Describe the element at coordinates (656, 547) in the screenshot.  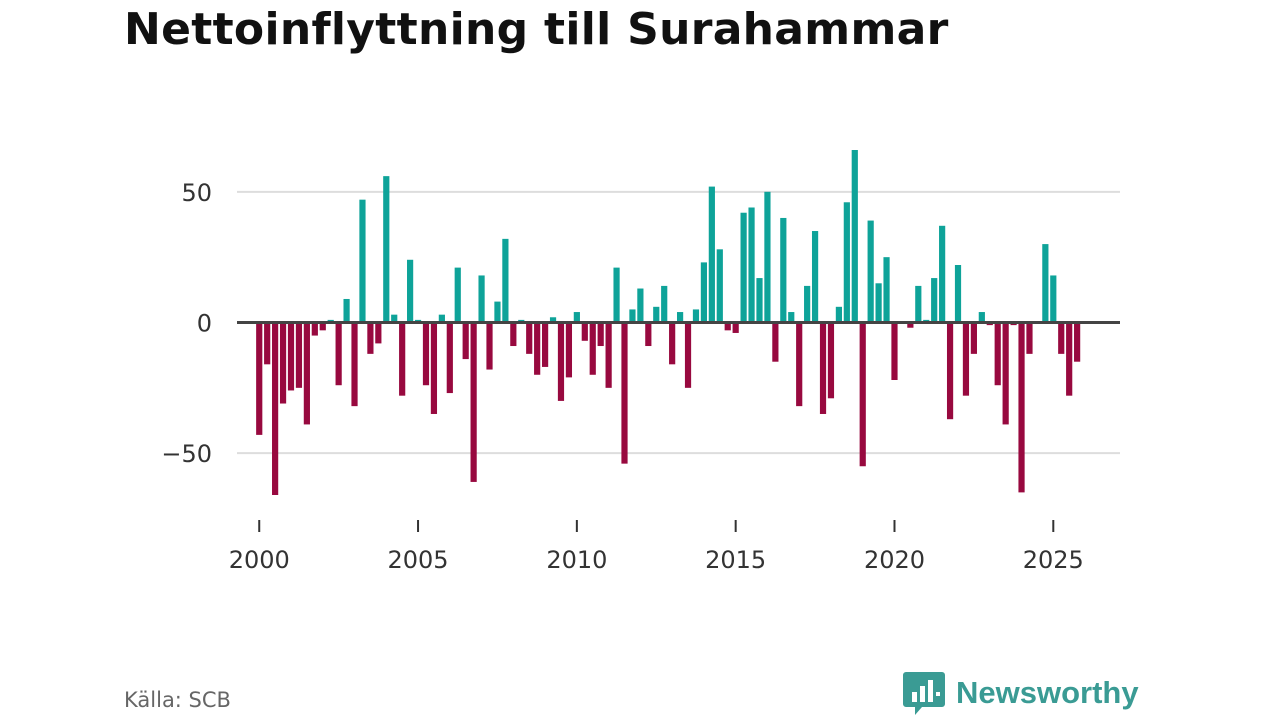
I see `x-axis: 2000 2005 2010 2015 2020 2025` at that location.